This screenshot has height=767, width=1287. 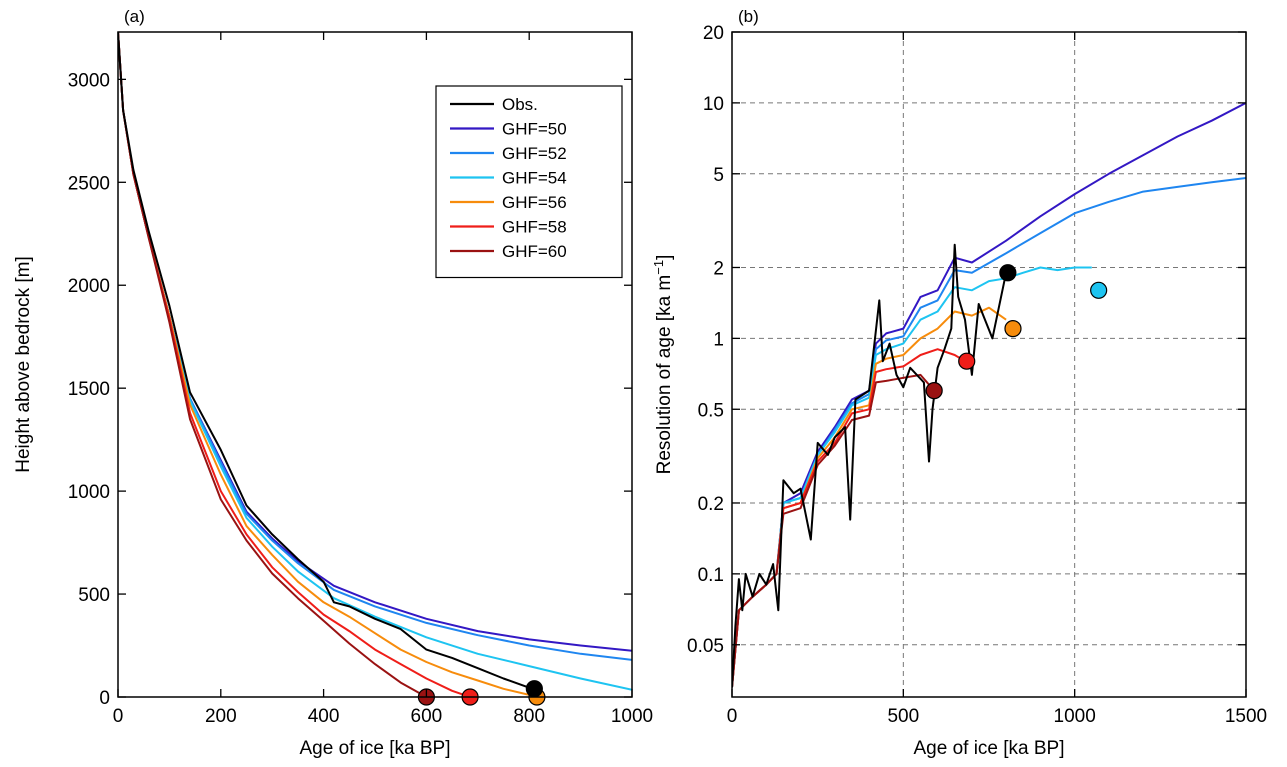 I want to click on panel-a-x-tick-label: 0, so click(x=118, y=716).